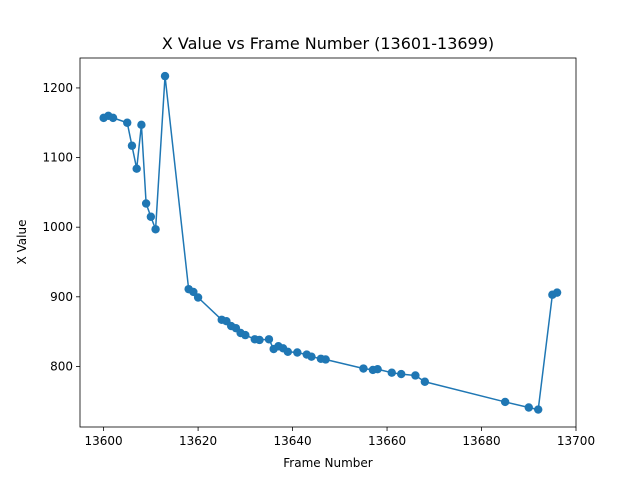 The width and height of the screenshot is (640, 480). Describe the element at coordinates (576, 441) in the screenshot. I see `x-tick-label: 13700` at that location.